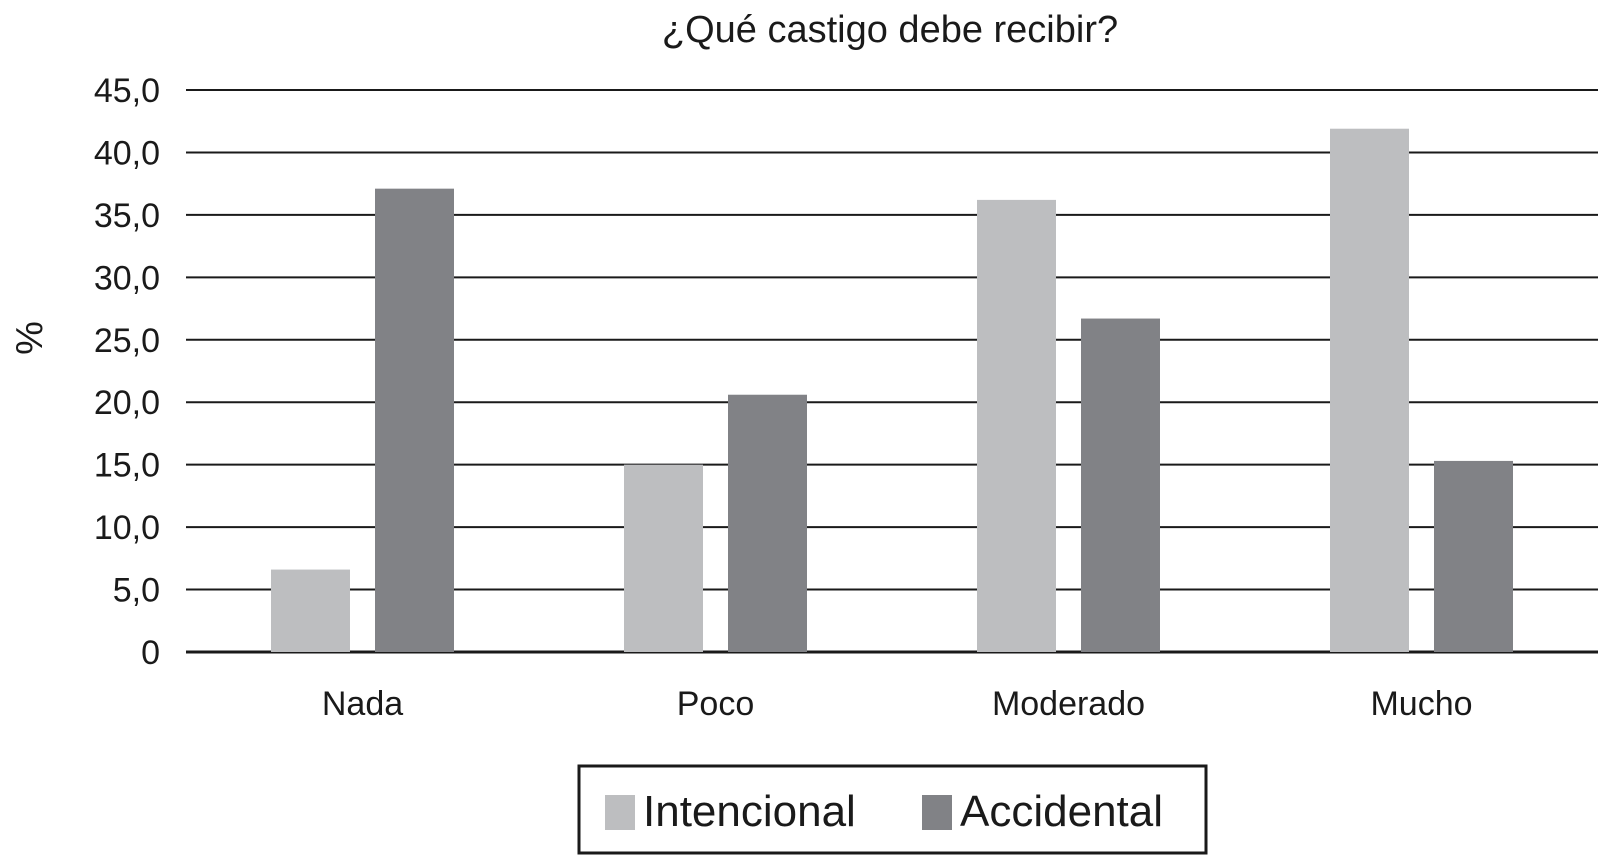  What do you see at coordinates (414, 420) in the screenshot?
I see `bar-accidental-nada` at bounding box center [414, 420].